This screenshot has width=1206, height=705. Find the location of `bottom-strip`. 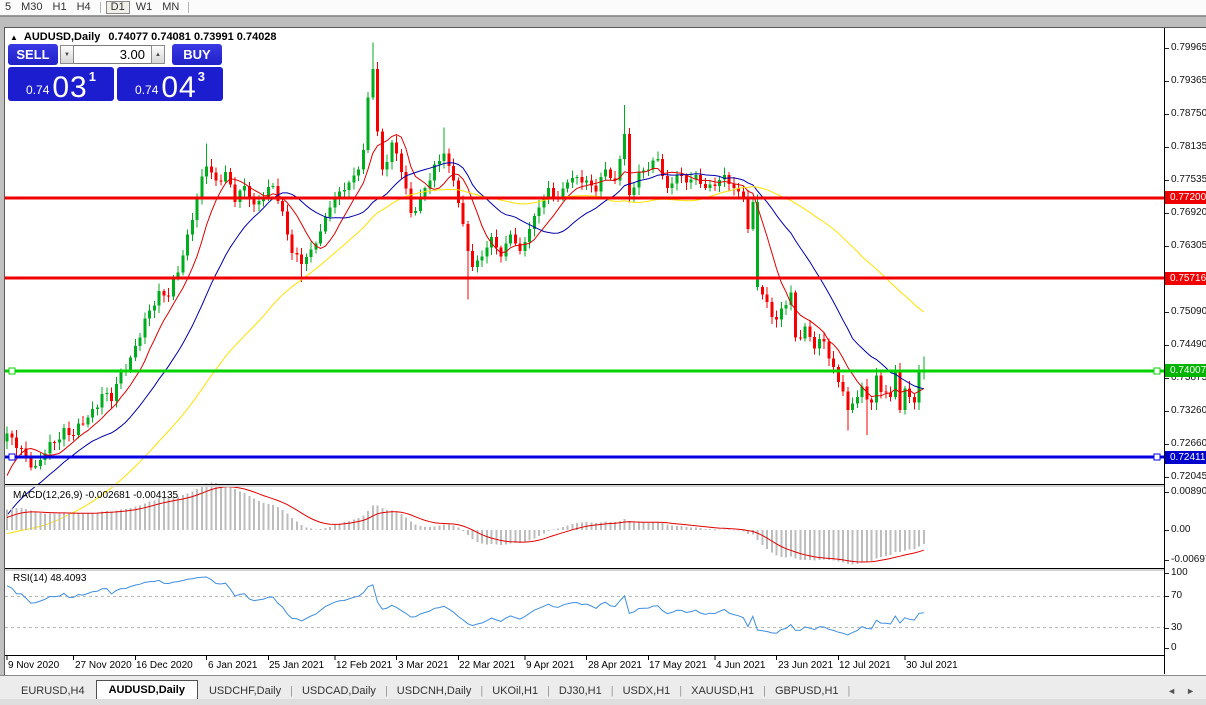

bottom-strip is located at coordinates (603, 702).